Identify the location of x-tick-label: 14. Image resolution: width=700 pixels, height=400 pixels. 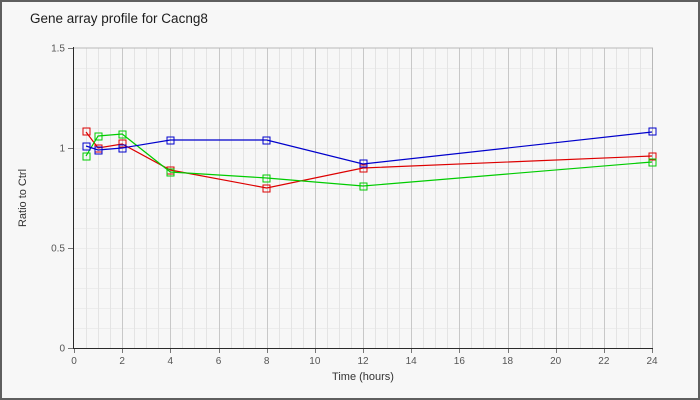
(412, 361).